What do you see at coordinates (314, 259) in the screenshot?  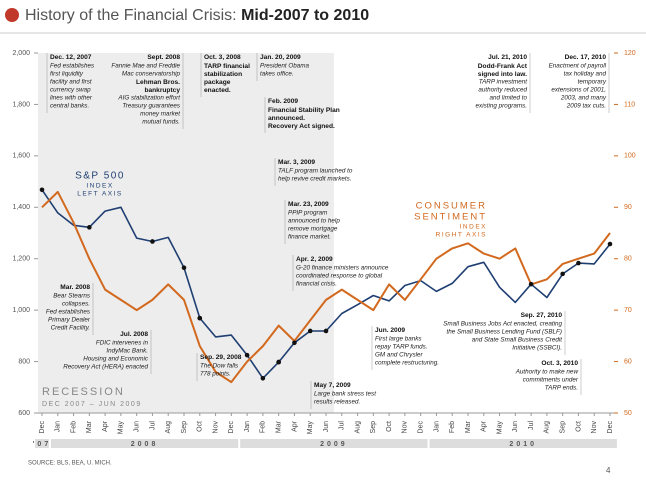 I see `annotation-date: Apr. 2, 2009` at bounding box center [314, 259].